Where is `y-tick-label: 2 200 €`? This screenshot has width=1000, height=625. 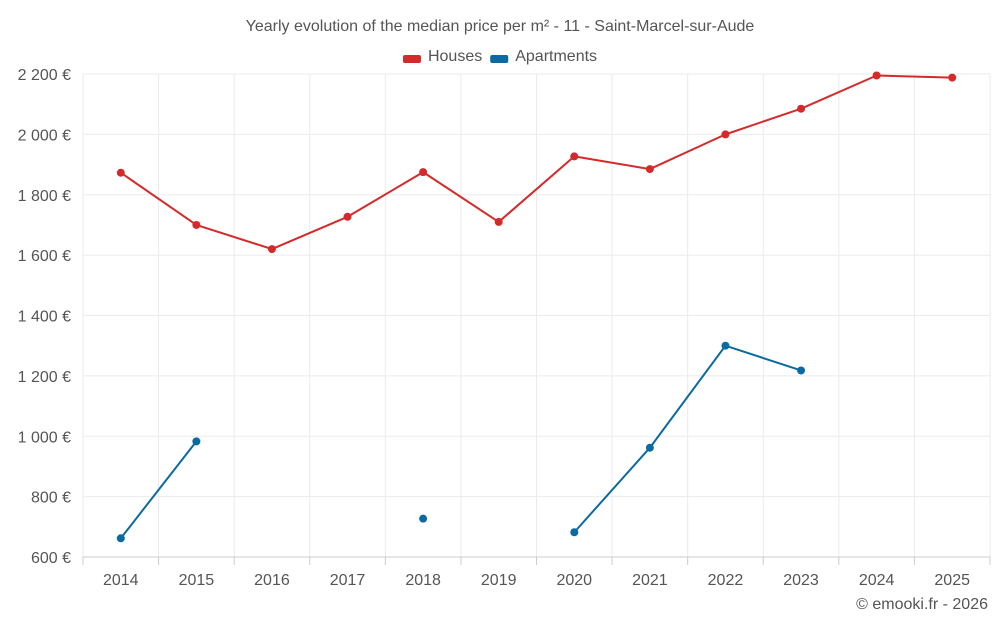 y-tick-label: 2 200 € is located at coordinates (44, 75).